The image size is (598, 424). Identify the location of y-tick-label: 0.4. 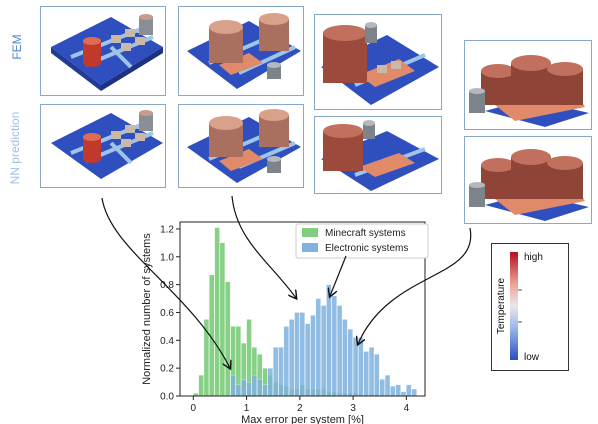
(167, 341).